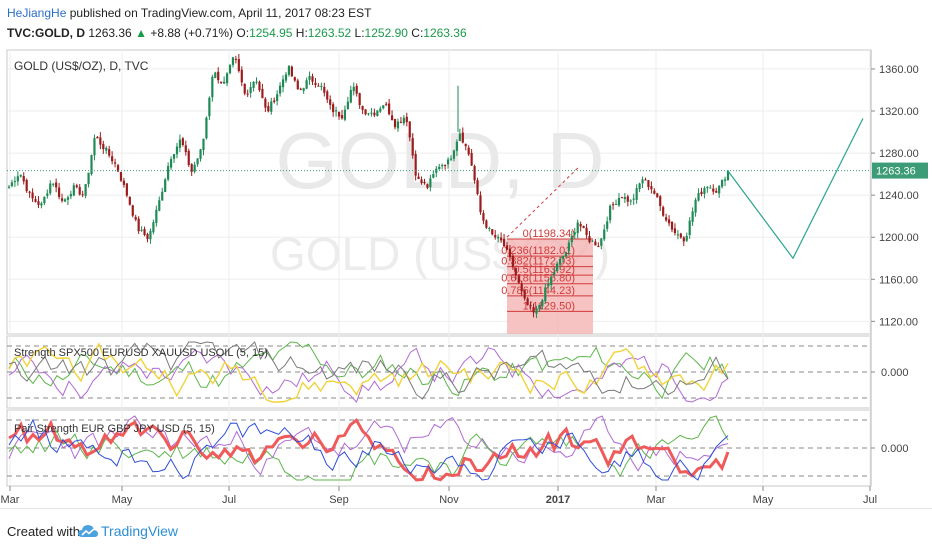 This screenshot has width=932, height=551. Describe the element at coordinates (140, 531) in the screenshot. I see `tradingview-brand: TradingView` at that location.